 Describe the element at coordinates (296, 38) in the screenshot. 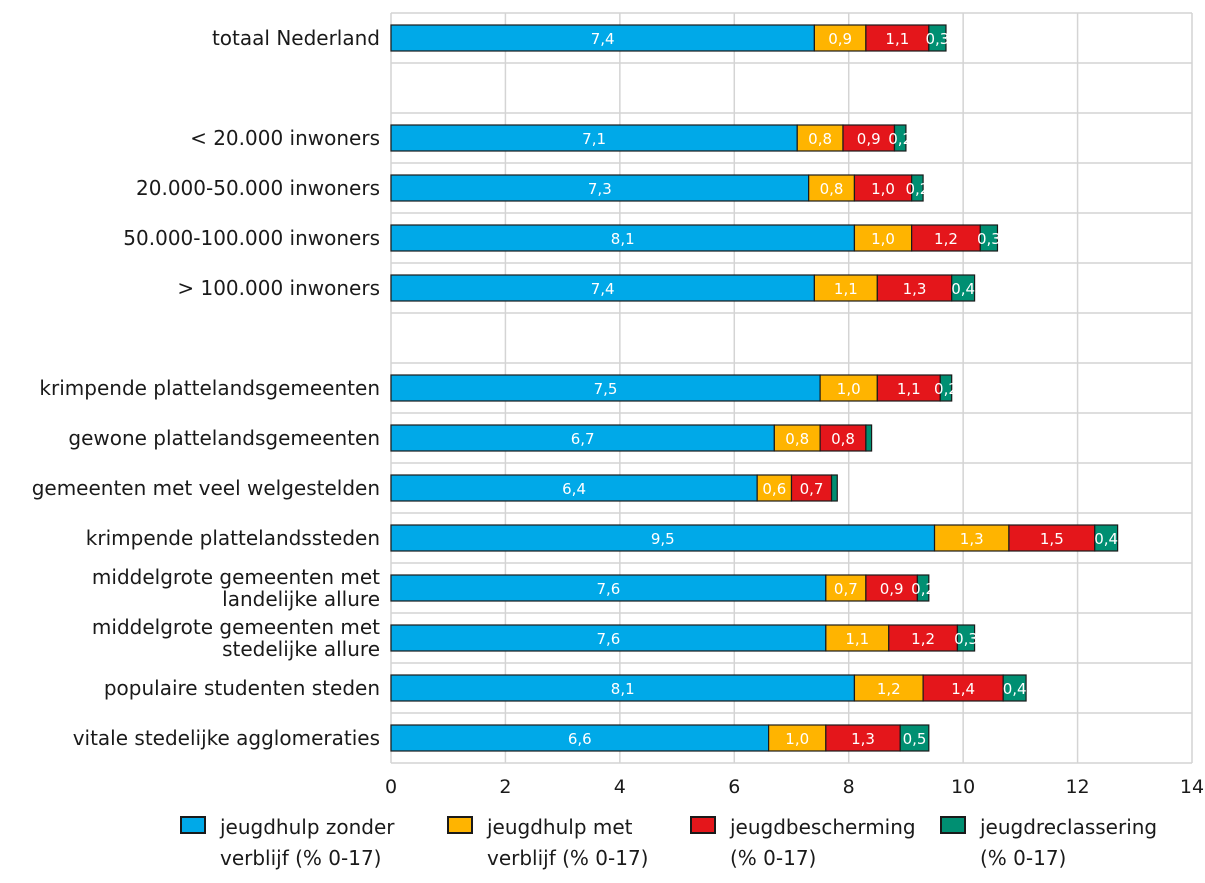

I see `category-label: totaal Nederland` at that location.